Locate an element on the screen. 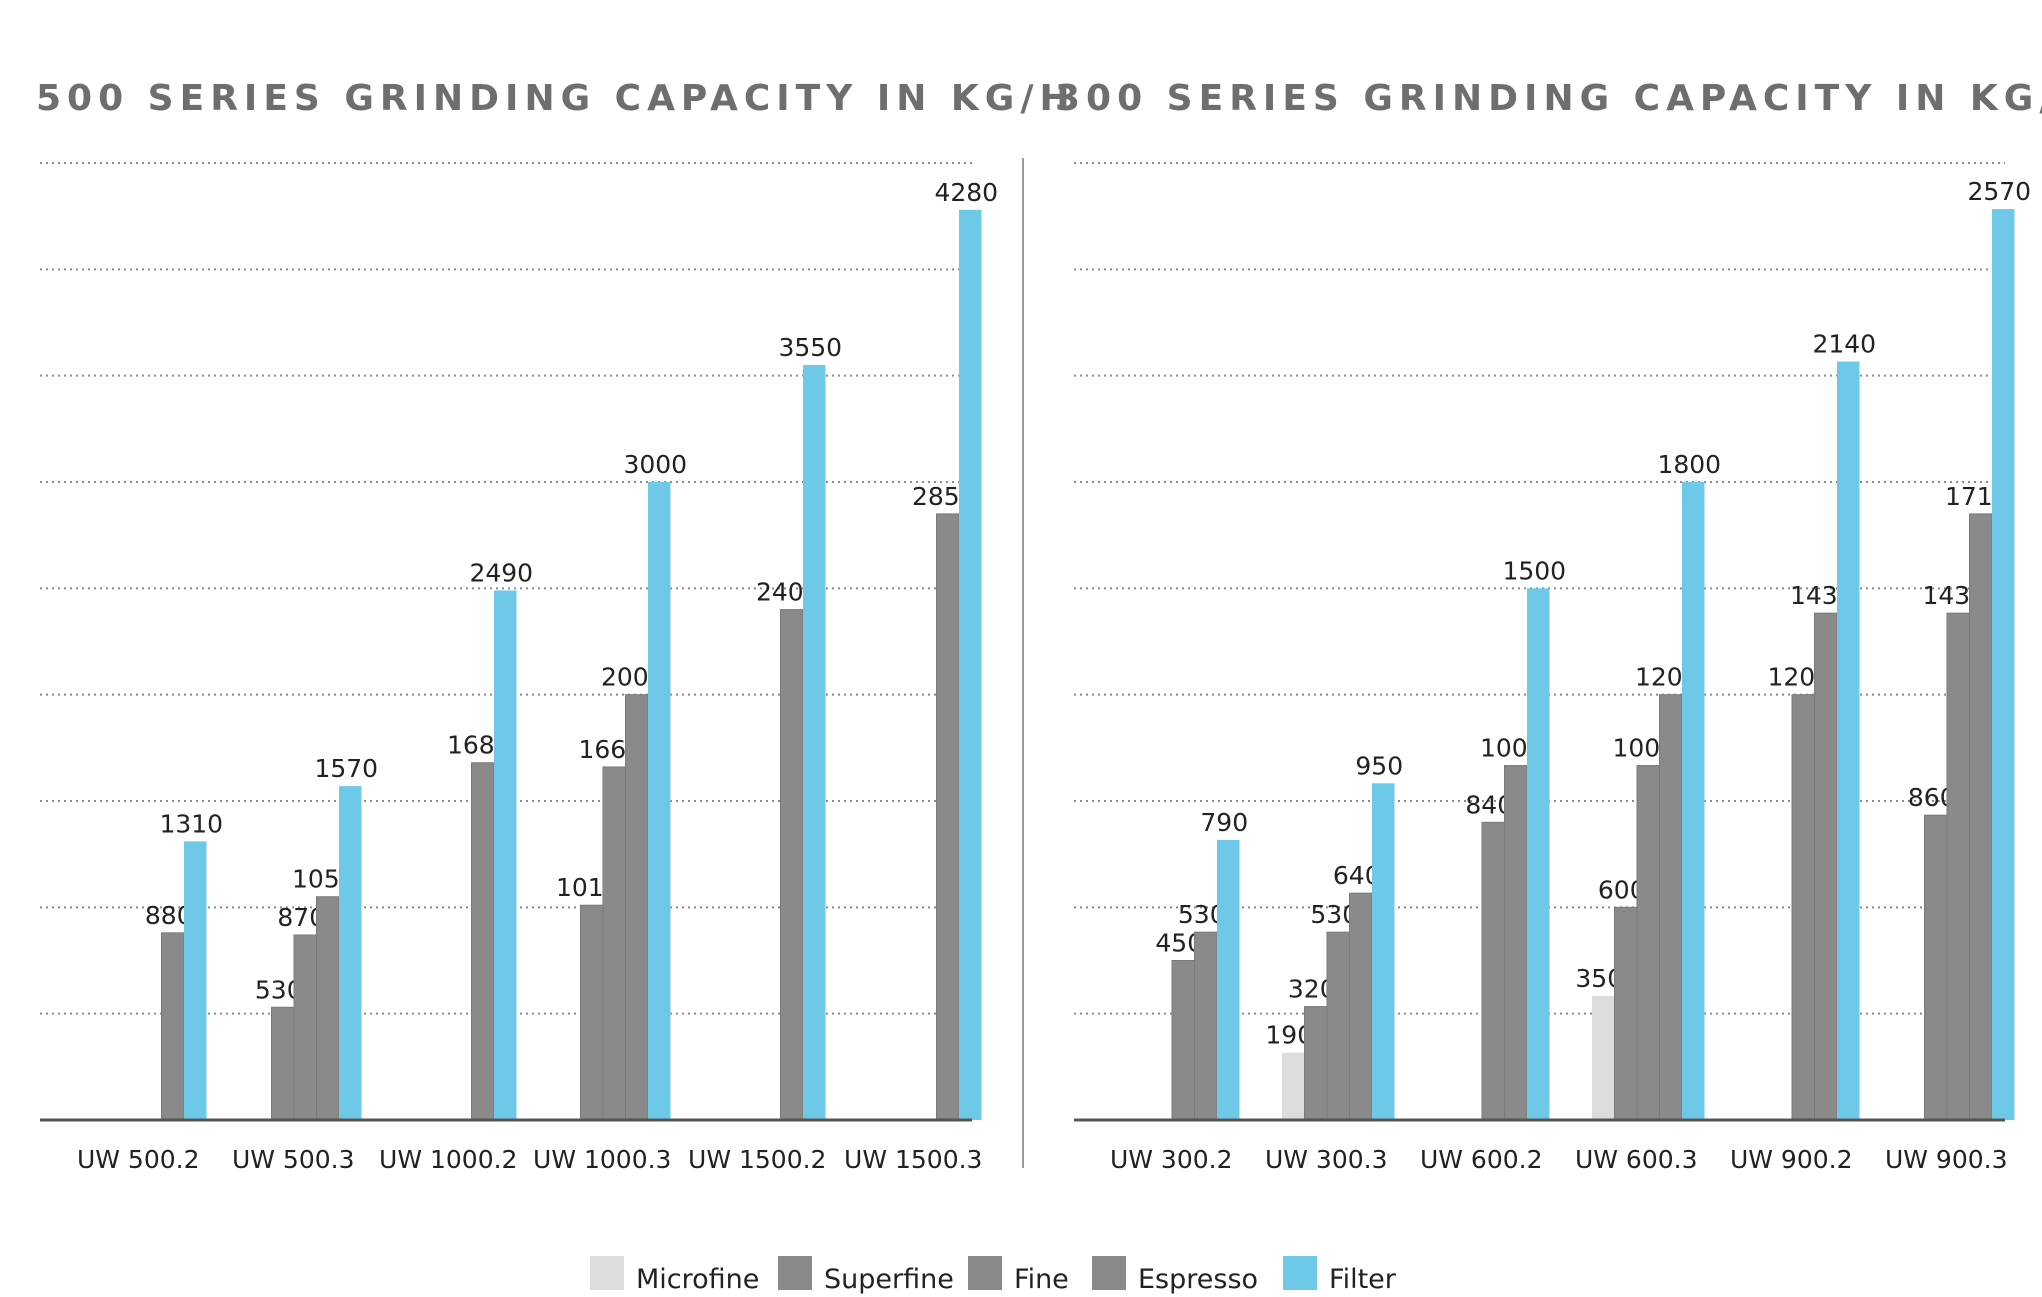 This screenshot has width=2042, height=1297. x-tick-label: UW 900.2 is located at coordinates (1791, 1159).